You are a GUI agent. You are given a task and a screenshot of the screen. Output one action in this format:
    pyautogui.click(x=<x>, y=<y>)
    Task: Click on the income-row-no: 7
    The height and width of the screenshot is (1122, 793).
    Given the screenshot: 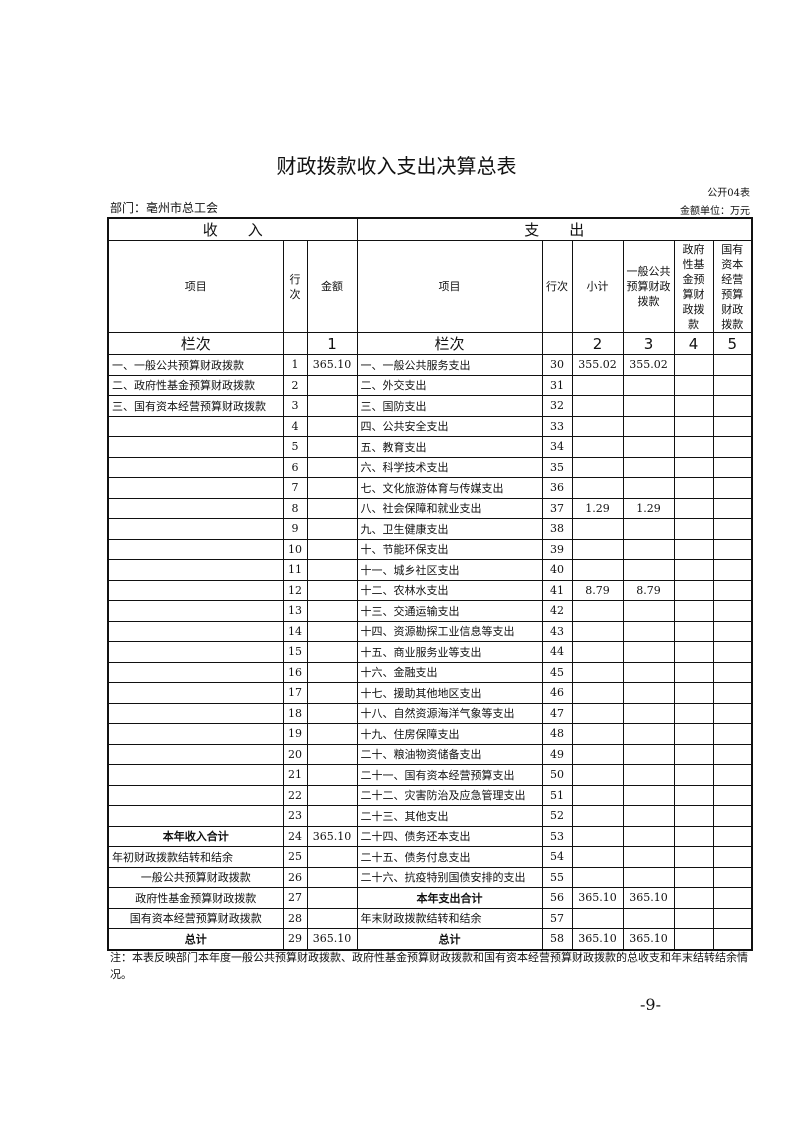 What is the action you would take?
    pyautogui.click(x=295, y=488)
    